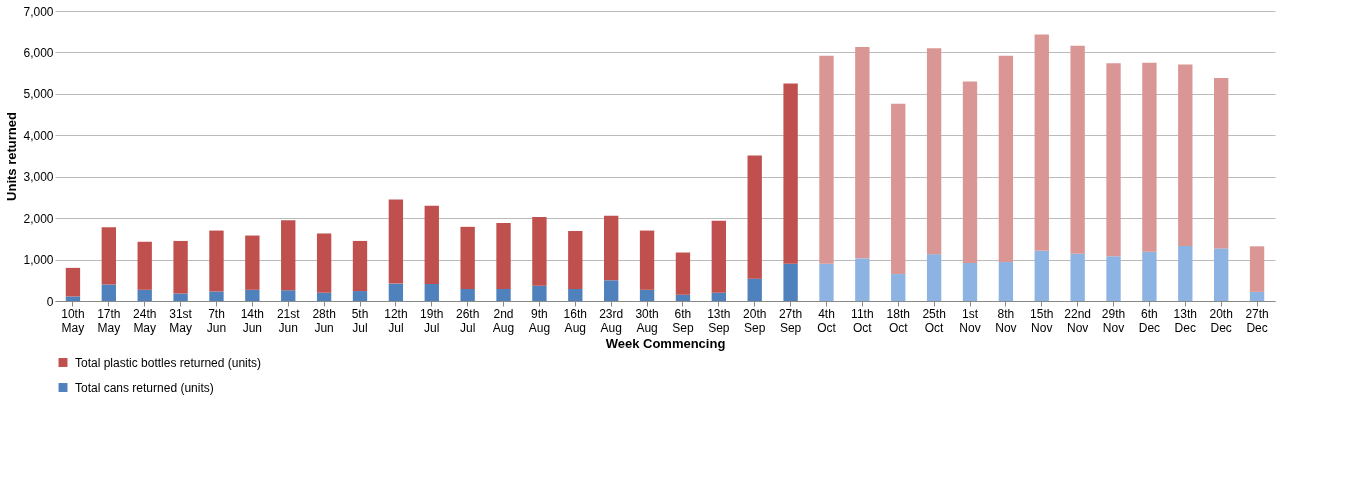 Image resolution: width=1359 pixels, height=500 pixels. What do you see at coordinates (360, 320) in the screenshot?
I see `x-tick-label: 5th Jul` at bounding box center [360, 320].